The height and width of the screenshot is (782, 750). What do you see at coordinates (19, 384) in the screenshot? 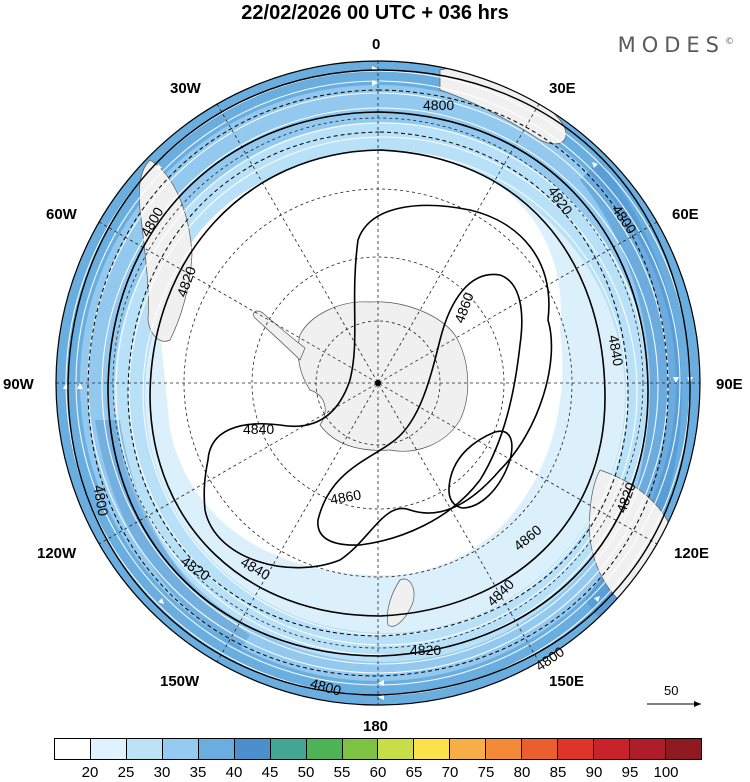
I see `lon-label-90w: 90W` at bounding box center [19, 384].